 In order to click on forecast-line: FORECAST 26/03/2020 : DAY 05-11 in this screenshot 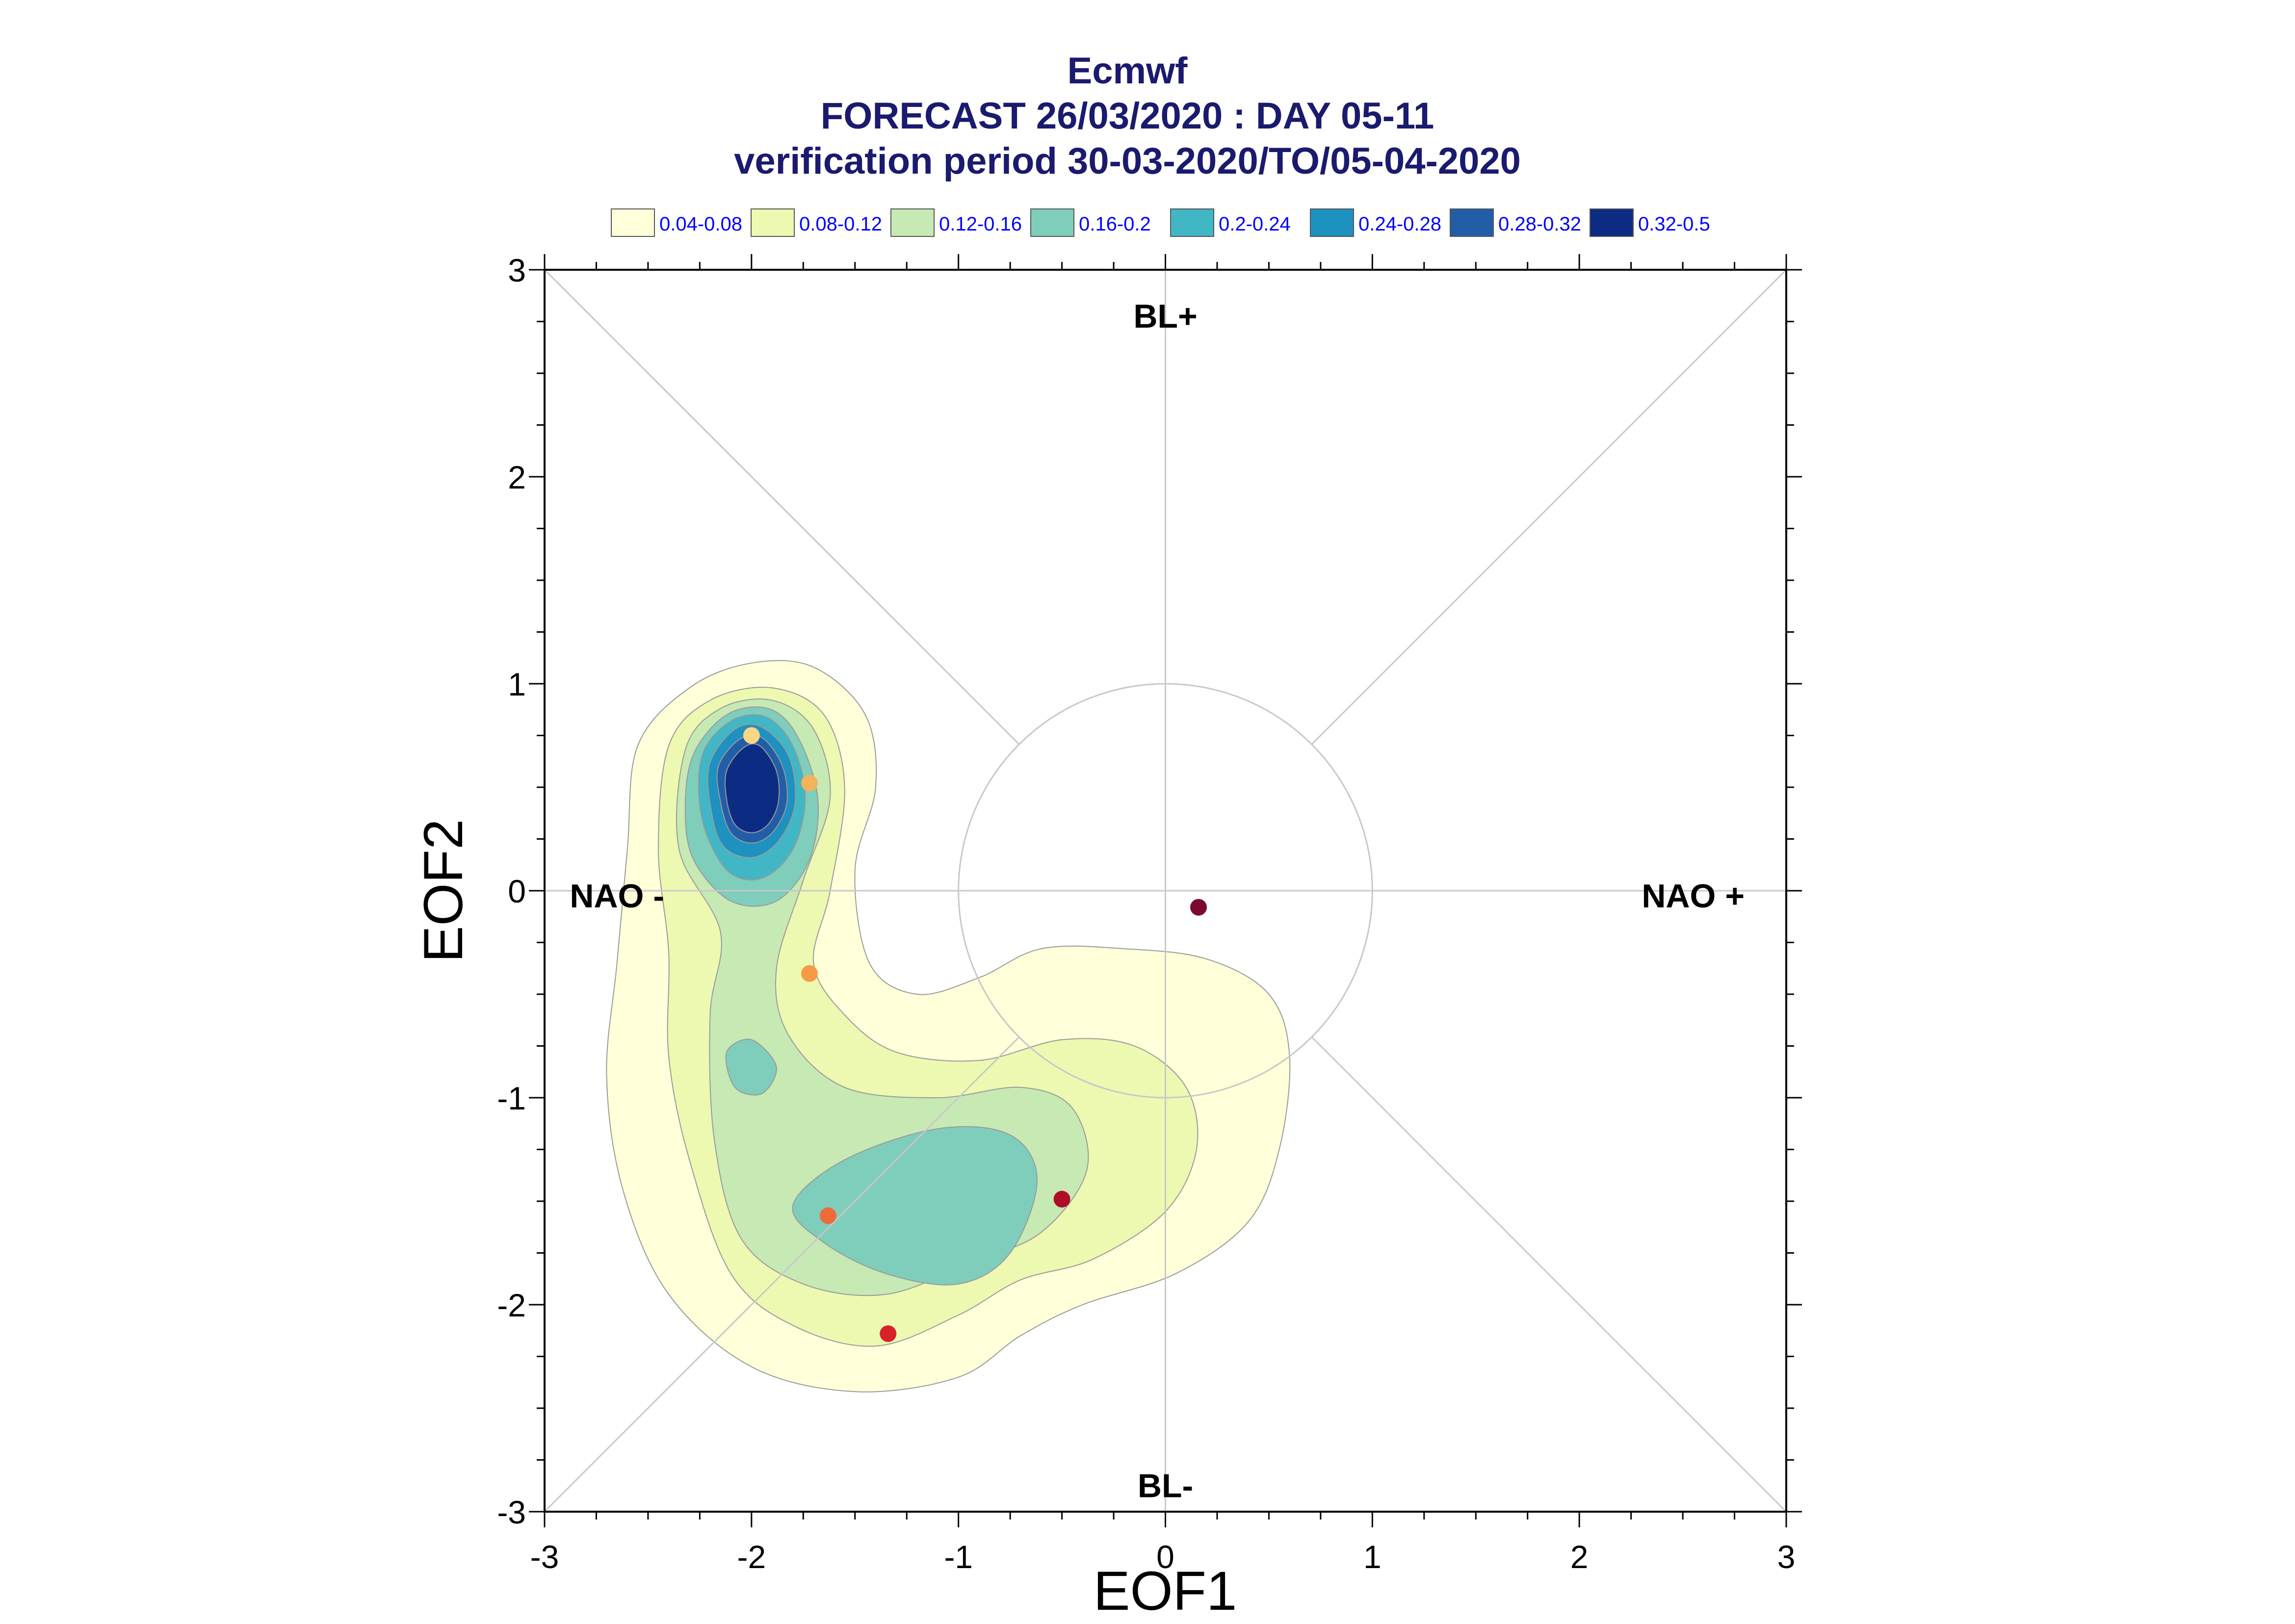, I will do `click(1127, 116)`.